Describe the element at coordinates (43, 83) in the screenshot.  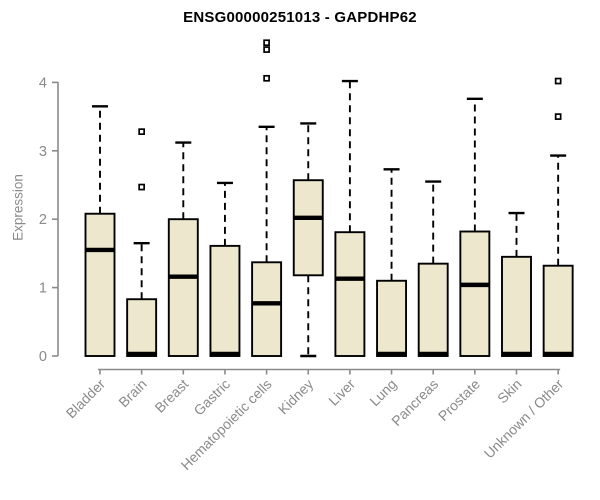
I see `y-tick-label: 4` at that location.